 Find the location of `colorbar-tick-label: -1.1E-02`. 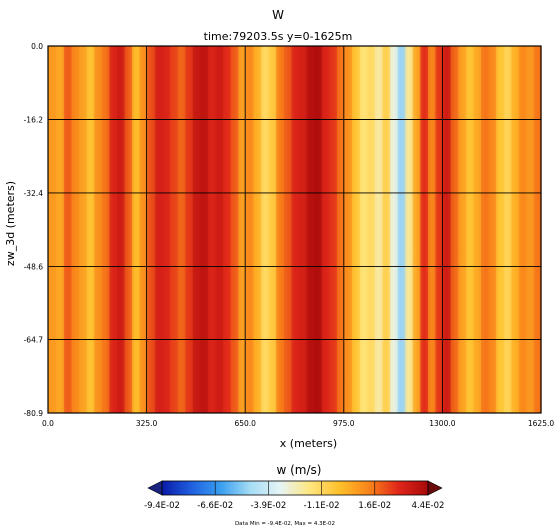

colorbar-tick-label: -1.1E-02 is located at coordinates (322, 506).